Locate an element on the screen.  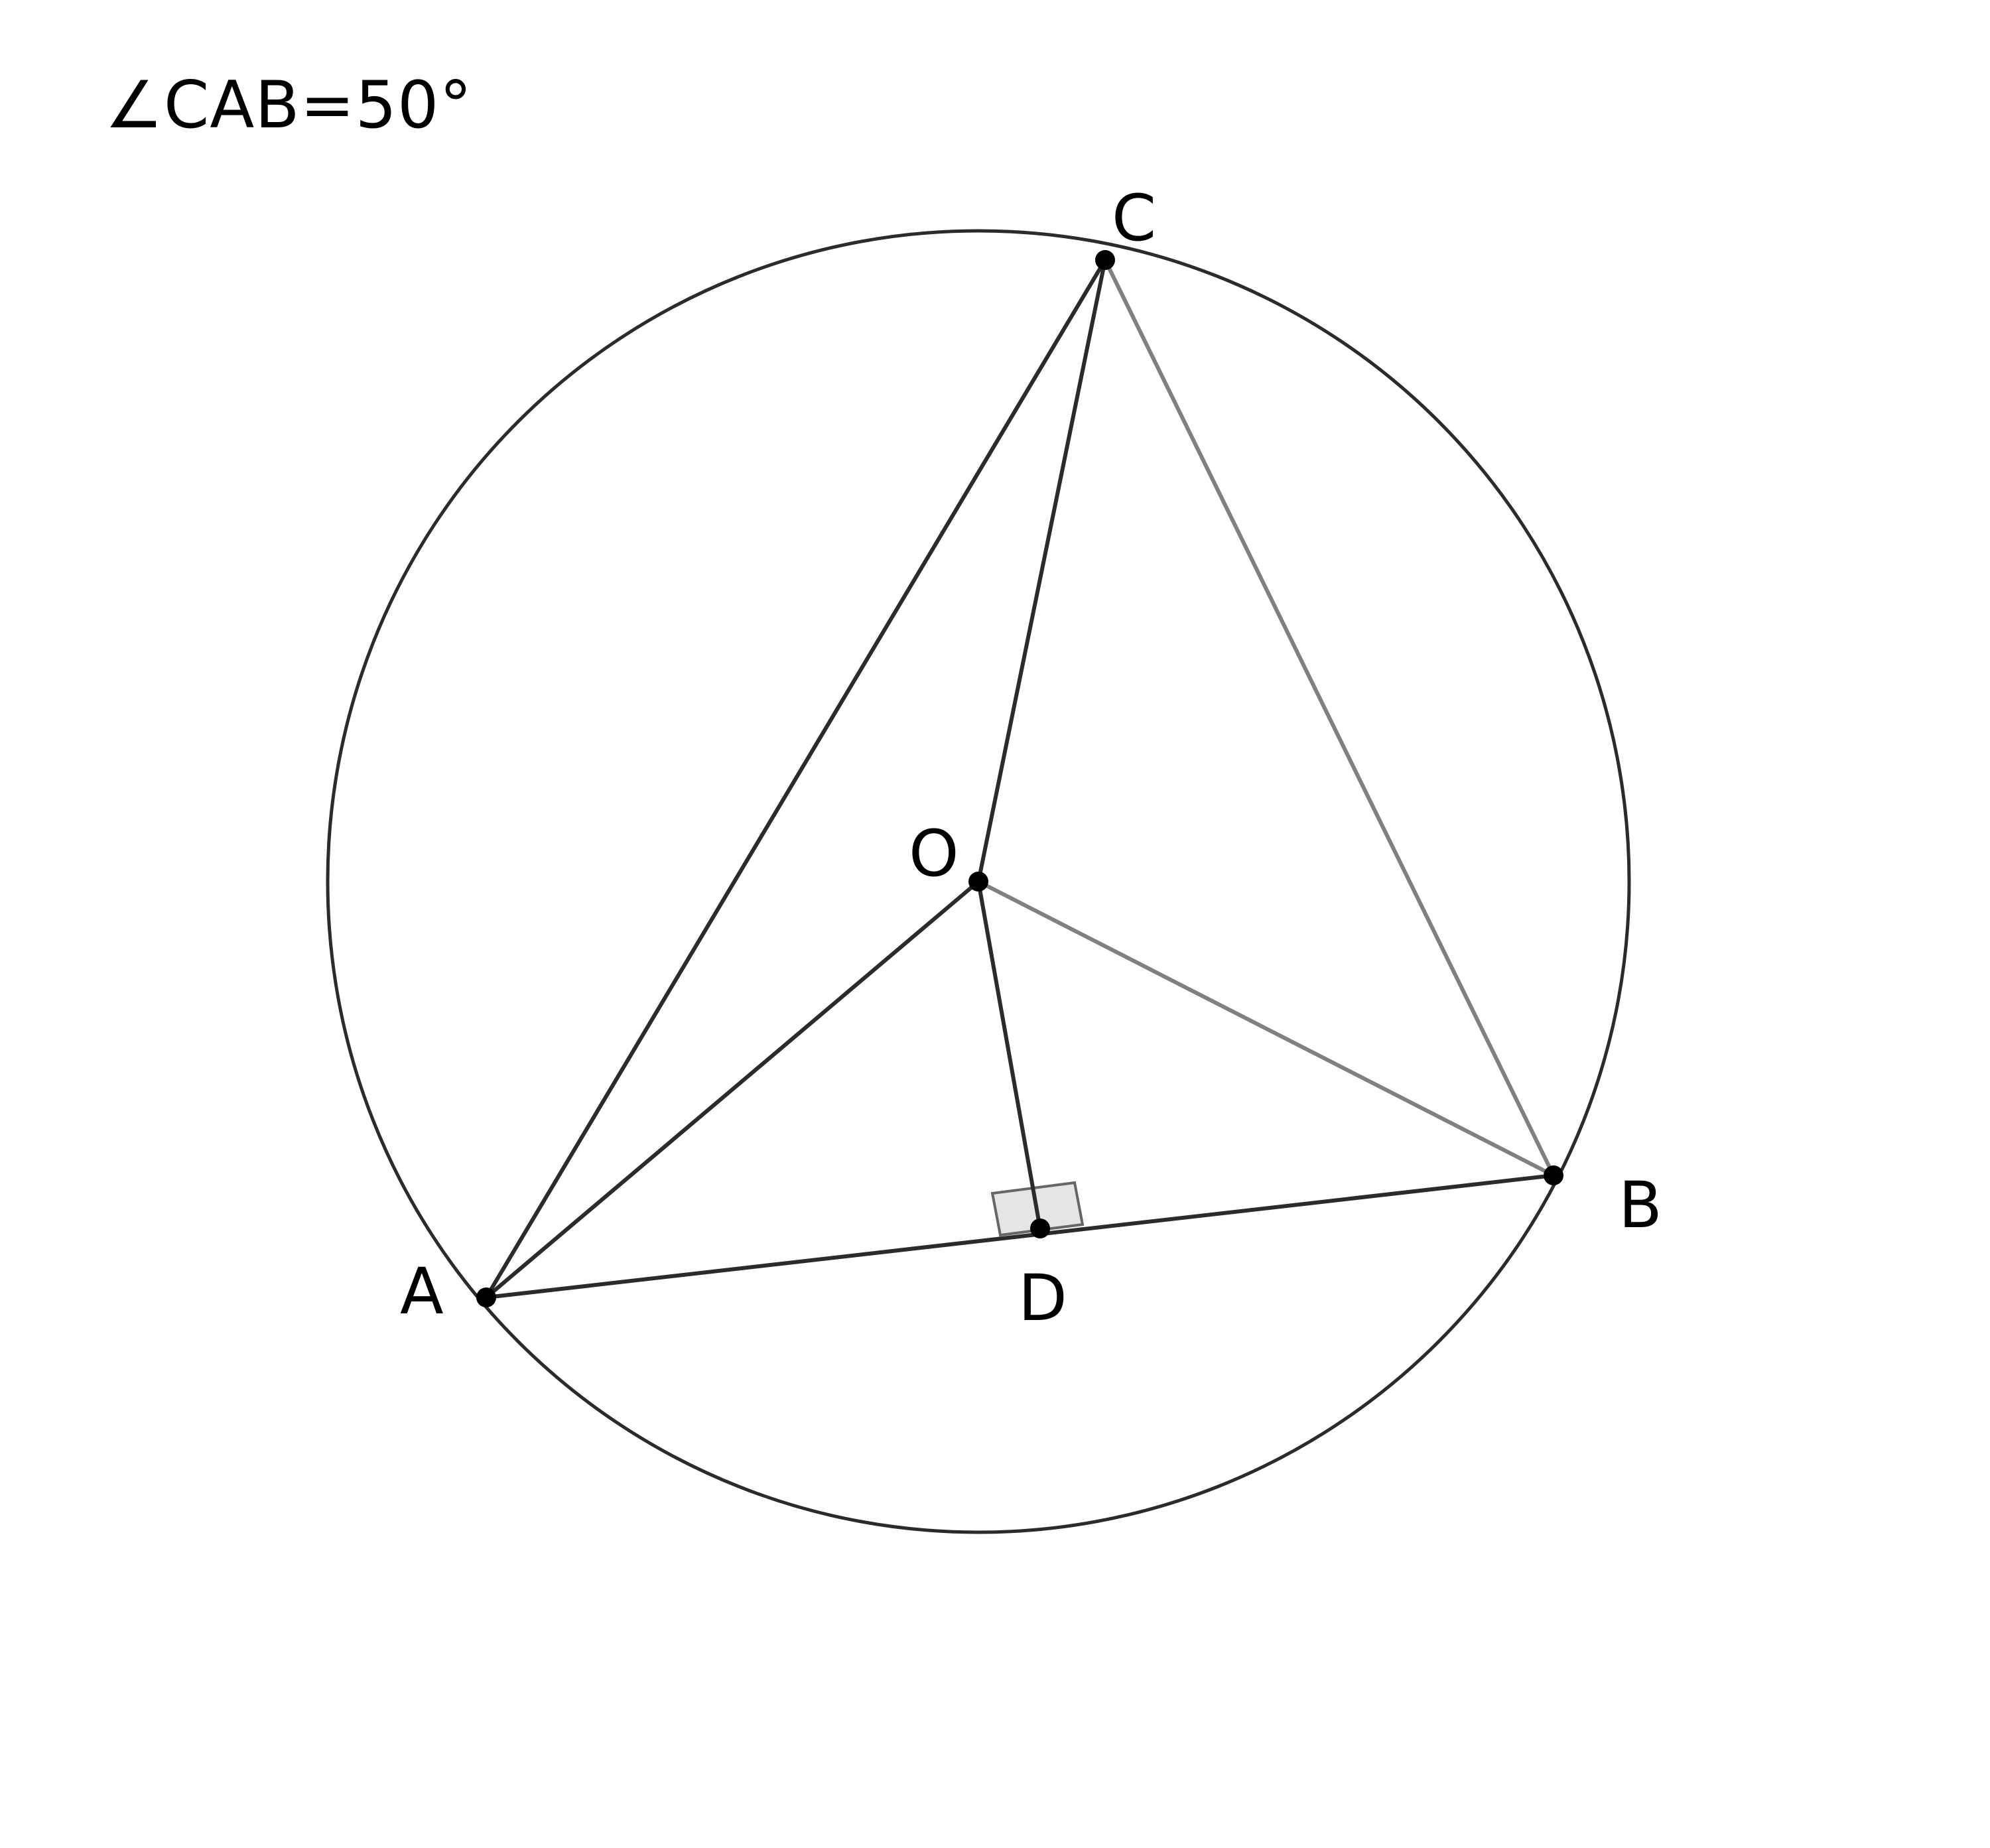
point-a is located at coordinates (486, 1297).